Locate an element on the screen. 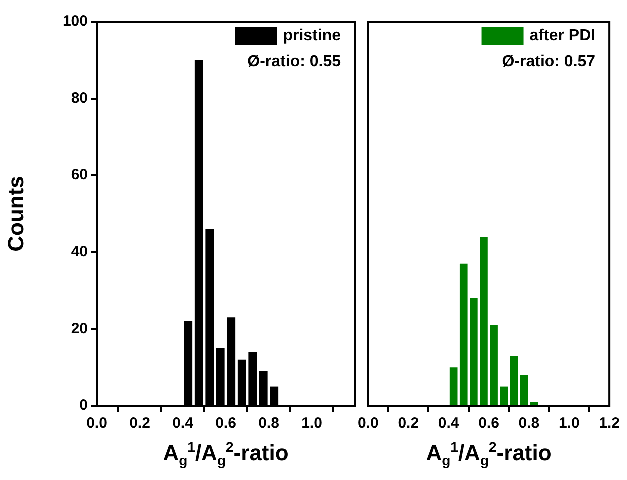  legend-label: after PDI is located at coordinates (563, 35).